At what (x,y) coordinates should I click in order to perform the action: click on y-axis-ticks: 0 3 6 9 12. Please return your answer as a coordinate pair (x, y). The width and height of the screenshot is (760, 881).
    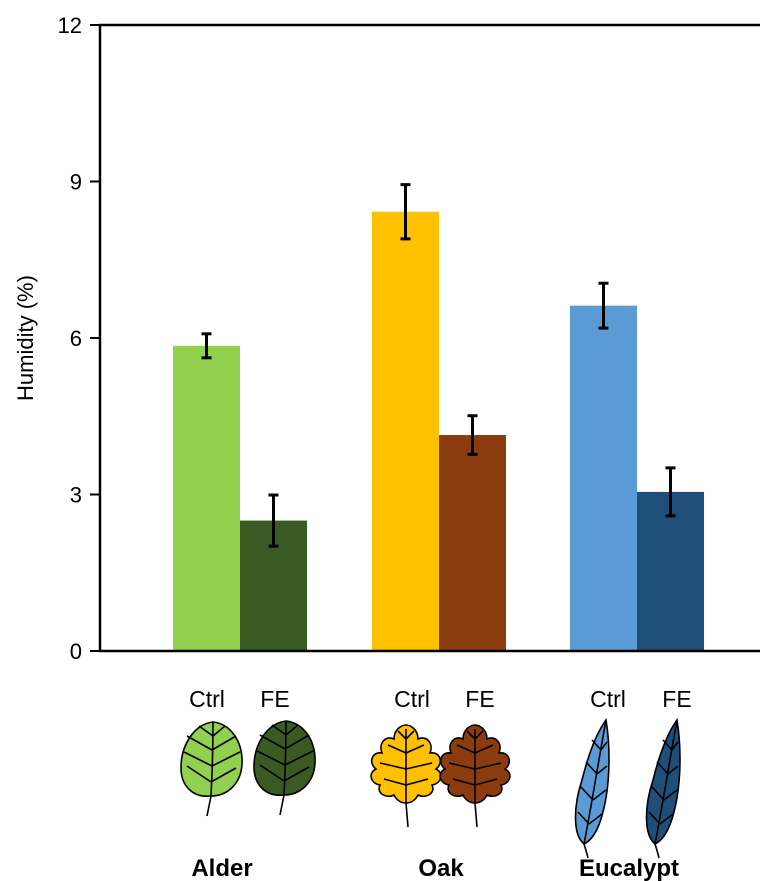
    Looking at the image, I should click on (79, 338).